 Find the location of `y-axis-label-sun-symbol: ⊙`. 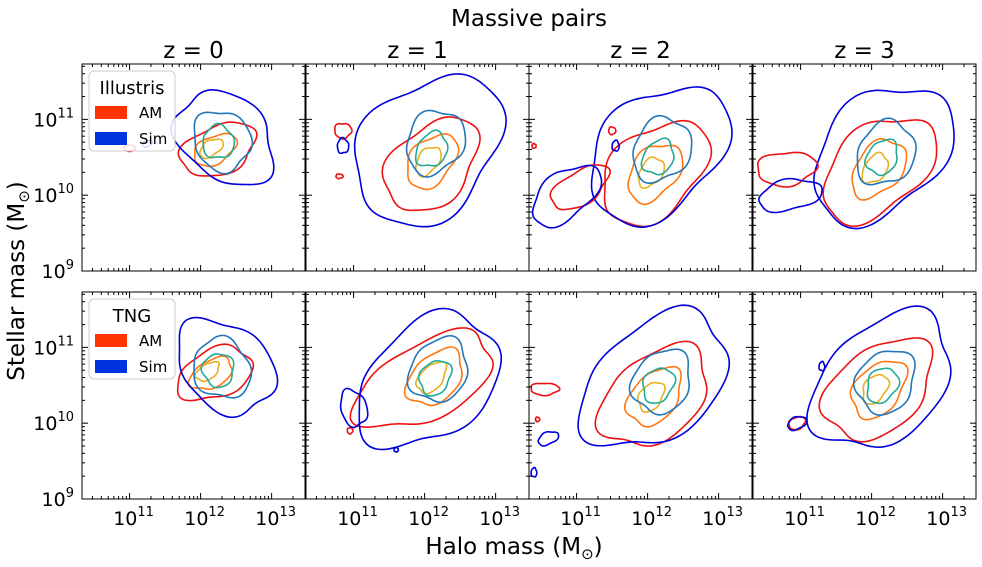

y-axis-label-sun-symbol: ⊙ is located at coordinates (24, 196).